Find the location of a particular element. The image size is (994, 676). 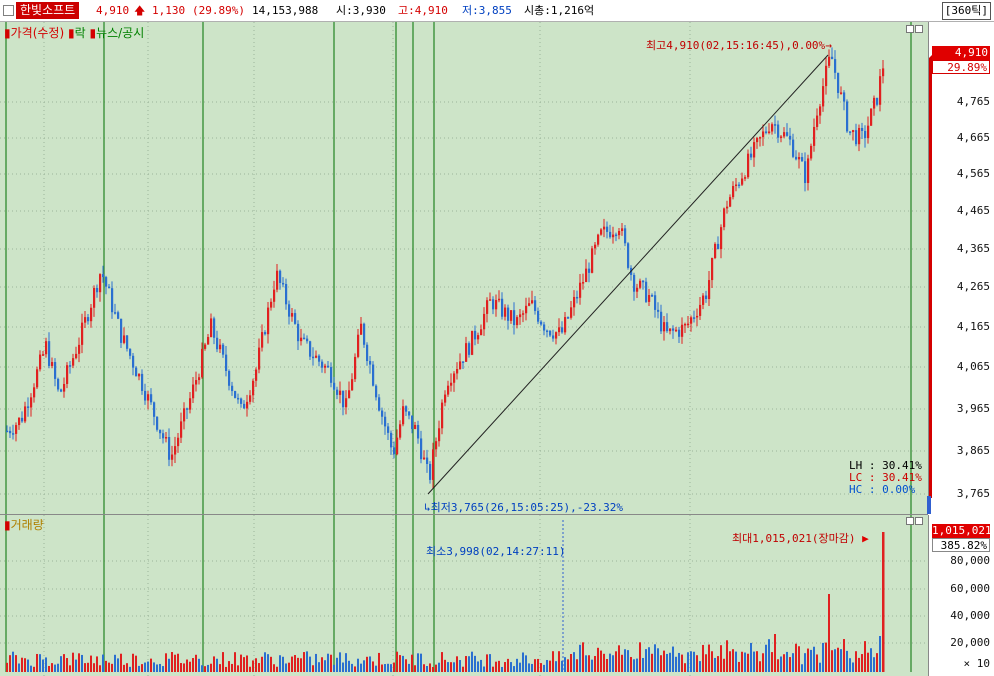

volume-pane-controls is located at coordinates (914, 520).